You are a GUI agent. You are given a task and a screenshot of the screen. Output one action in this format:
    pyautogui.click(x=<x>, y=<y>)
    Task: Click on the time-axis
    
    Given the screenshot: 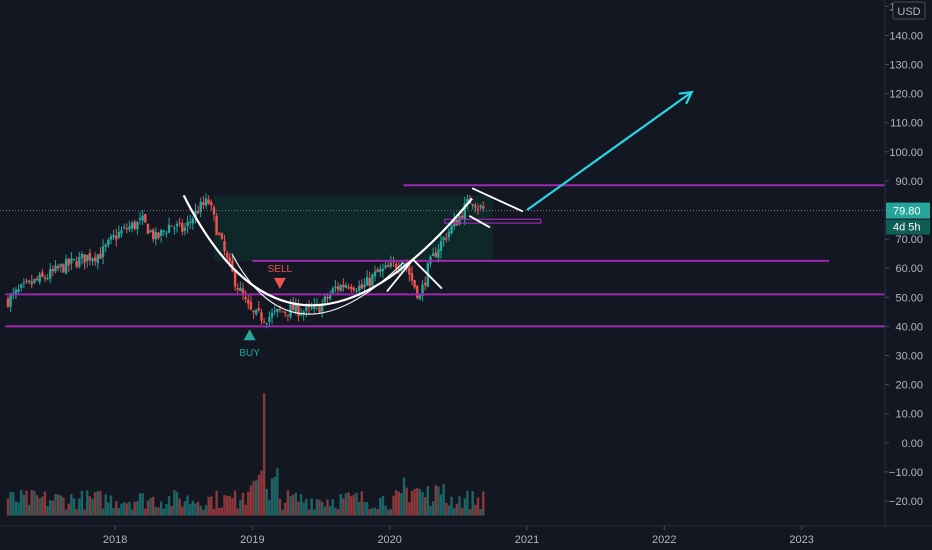 What is the action you would take?
    pyautogui.click(x=466, y=538)
    